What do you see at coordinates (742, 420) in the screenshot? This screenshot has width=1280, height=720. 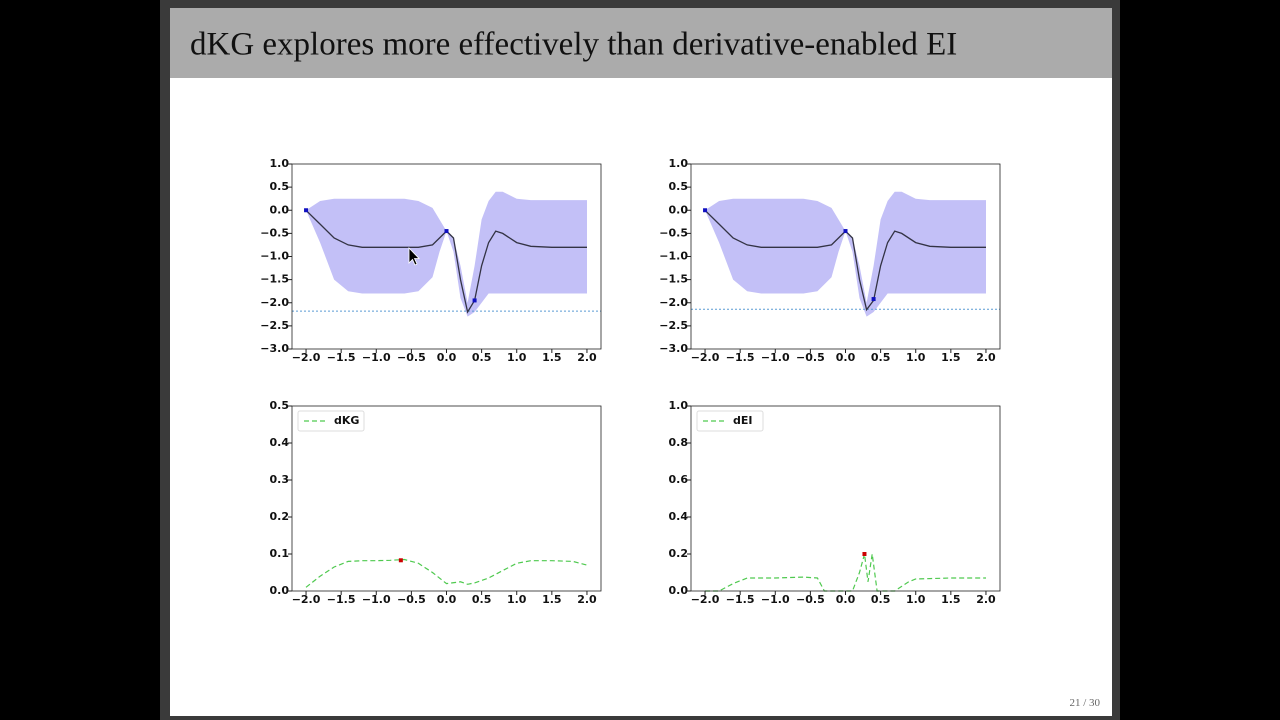 I see `legend-label: dEI` at bounding box center [742, 420].